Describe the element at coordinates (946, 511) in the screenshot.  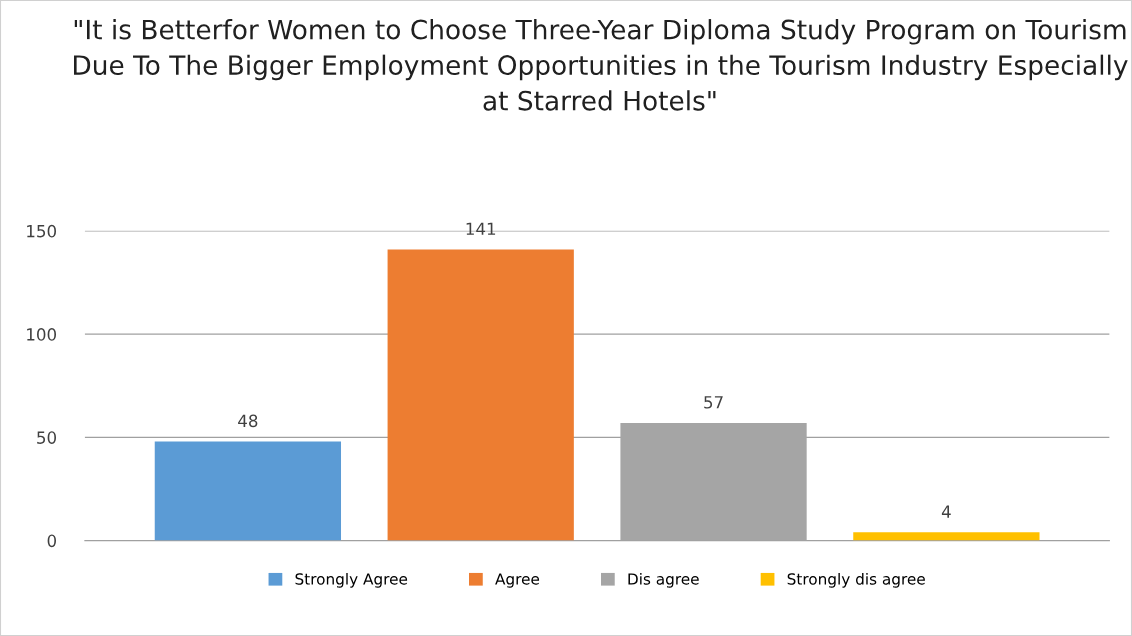
I see `data-label: 4` at that location.